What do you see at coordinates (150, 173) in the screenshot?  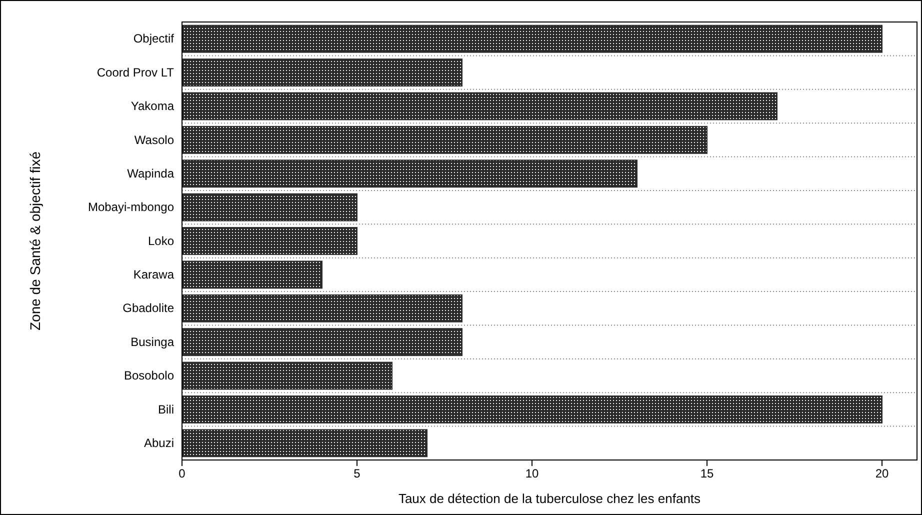 I see `y-tick-label: Wapinda` at bounding box center [150, 173].